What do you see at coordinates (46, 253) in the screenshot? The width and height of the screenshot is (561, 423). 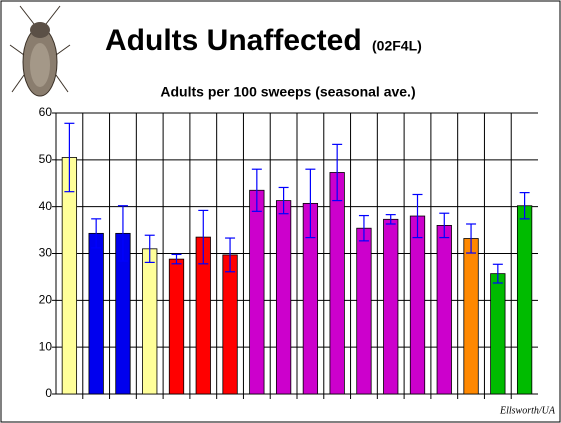 I see `y-tick-label: 30` at bounding box center [46, 253].